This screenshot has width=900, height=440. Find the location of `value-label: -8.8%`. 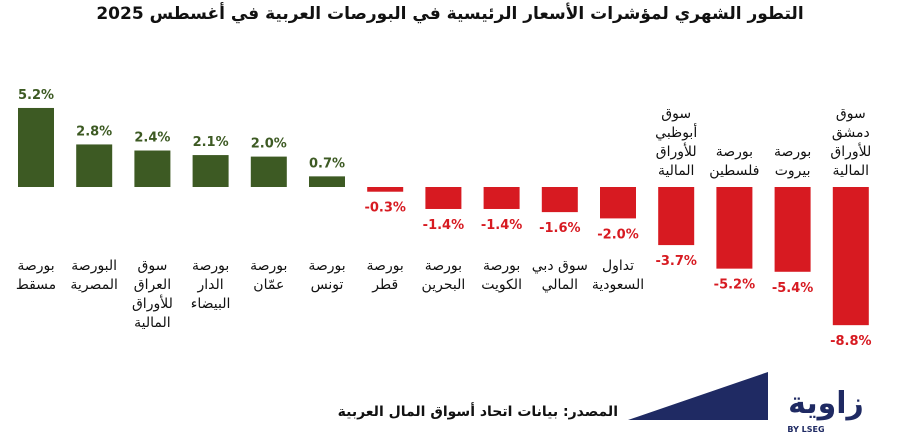

value-label: -8.8% is located at coordinates (850, 341).